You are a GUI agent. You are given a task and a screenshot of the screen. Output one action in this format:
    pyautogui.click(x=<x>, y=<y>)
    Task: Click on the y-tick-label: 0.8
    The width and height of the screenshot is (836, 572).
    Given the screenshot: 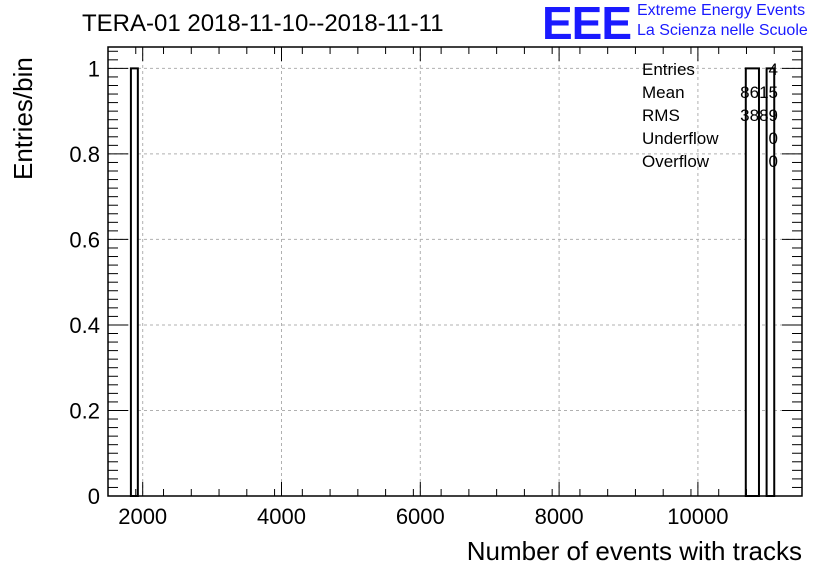 What is the action you would take?
    pyautogui.click(x=84, y=154)
    